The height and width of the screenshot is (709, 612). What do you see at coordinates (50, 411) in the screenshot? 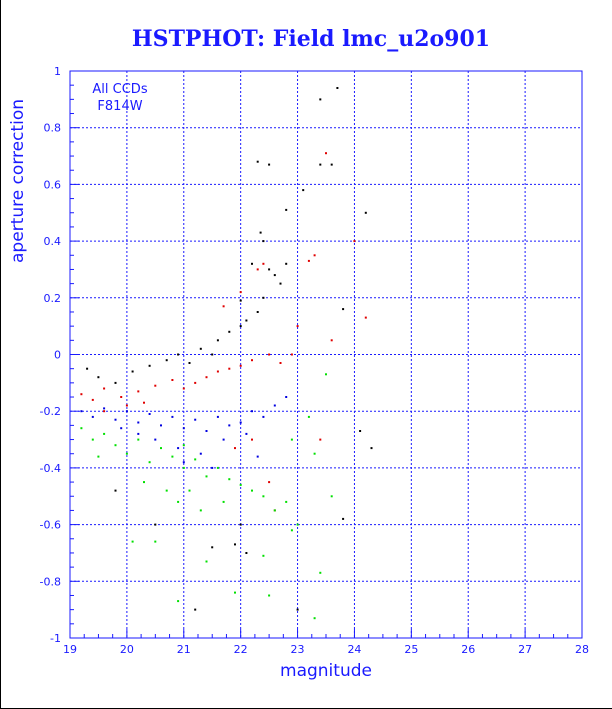
I see `y-tick-label: -0.2` at bounding box center [50, 411].